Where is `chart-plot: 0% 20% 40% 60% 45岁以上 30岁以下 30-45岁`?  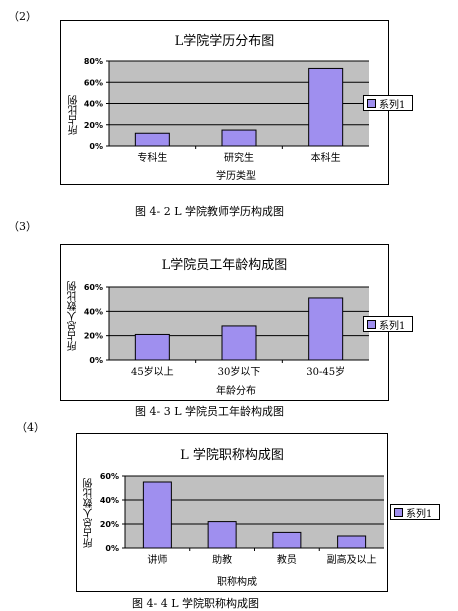
chart-plot: 0% 20% 40% 60% 45岁以上 30岁以下 30-45岁 is located at coordinates (226, 330).